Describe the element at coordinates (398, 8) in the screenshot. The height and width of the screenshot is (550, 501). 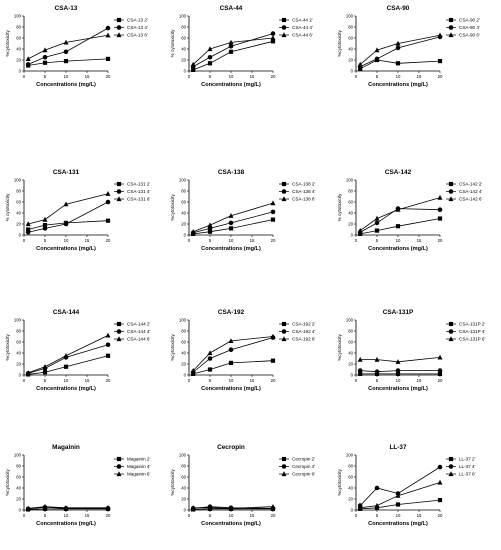
I see `chart-title: CSA-90` at that location.